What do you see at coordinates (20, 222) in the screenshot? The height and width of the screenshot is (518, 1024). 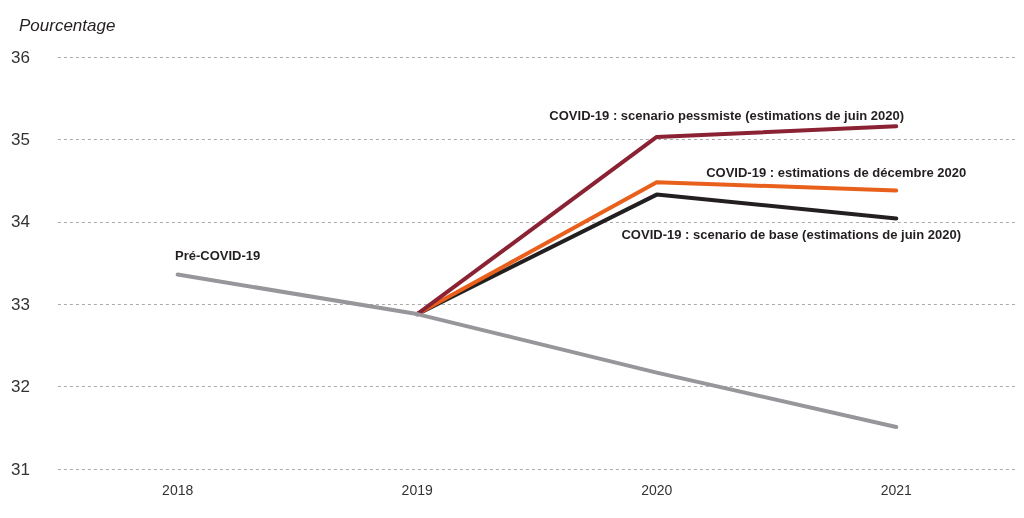 I see `y-tick-label: 34` at bounding box center [20, 222].